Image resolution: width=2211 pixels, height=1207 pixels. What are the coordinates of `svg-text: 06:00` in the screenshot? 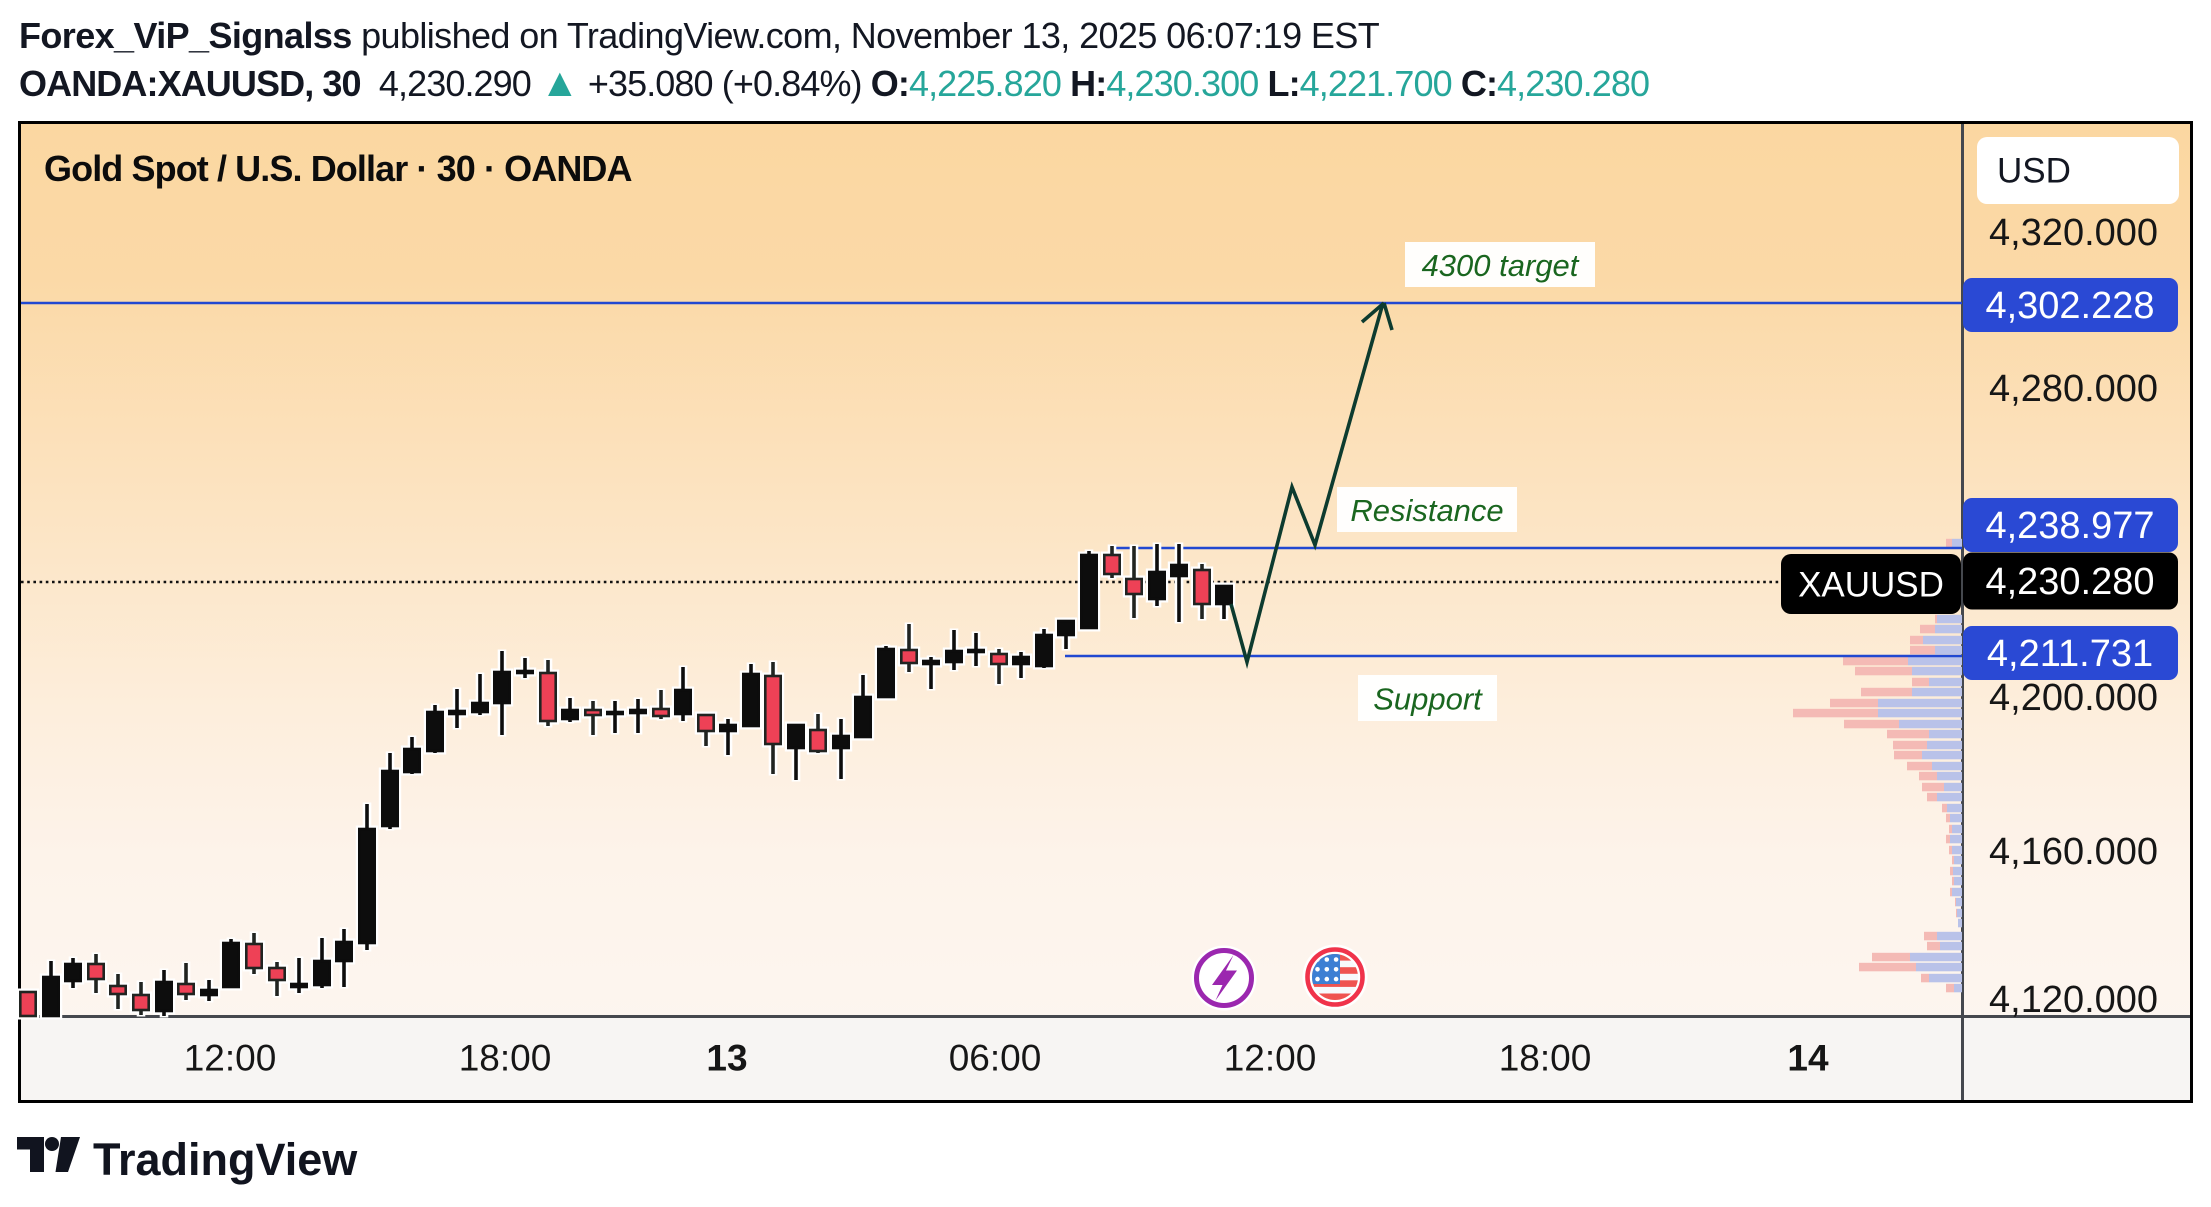 It's located at (995, 1058).